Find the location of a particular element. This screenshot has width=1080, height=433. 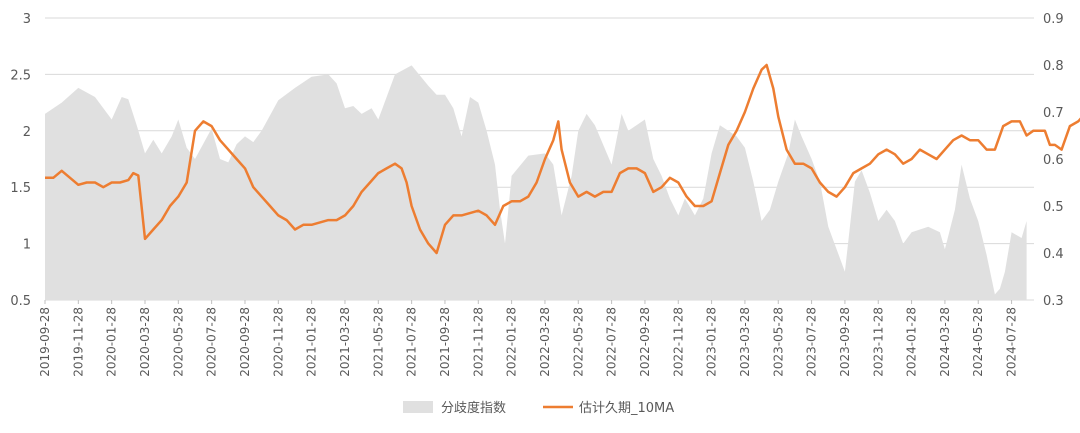

x-tick-label: 2020-05-28 is located at coordinates (178, 342).